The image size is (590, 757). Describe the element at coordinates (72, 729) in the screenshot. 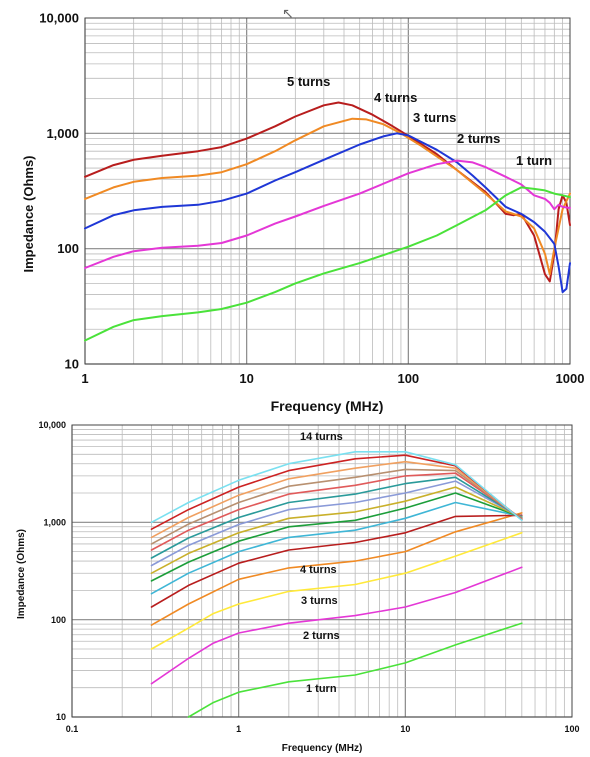

I see `x-tick-label: 0.1` at that location.